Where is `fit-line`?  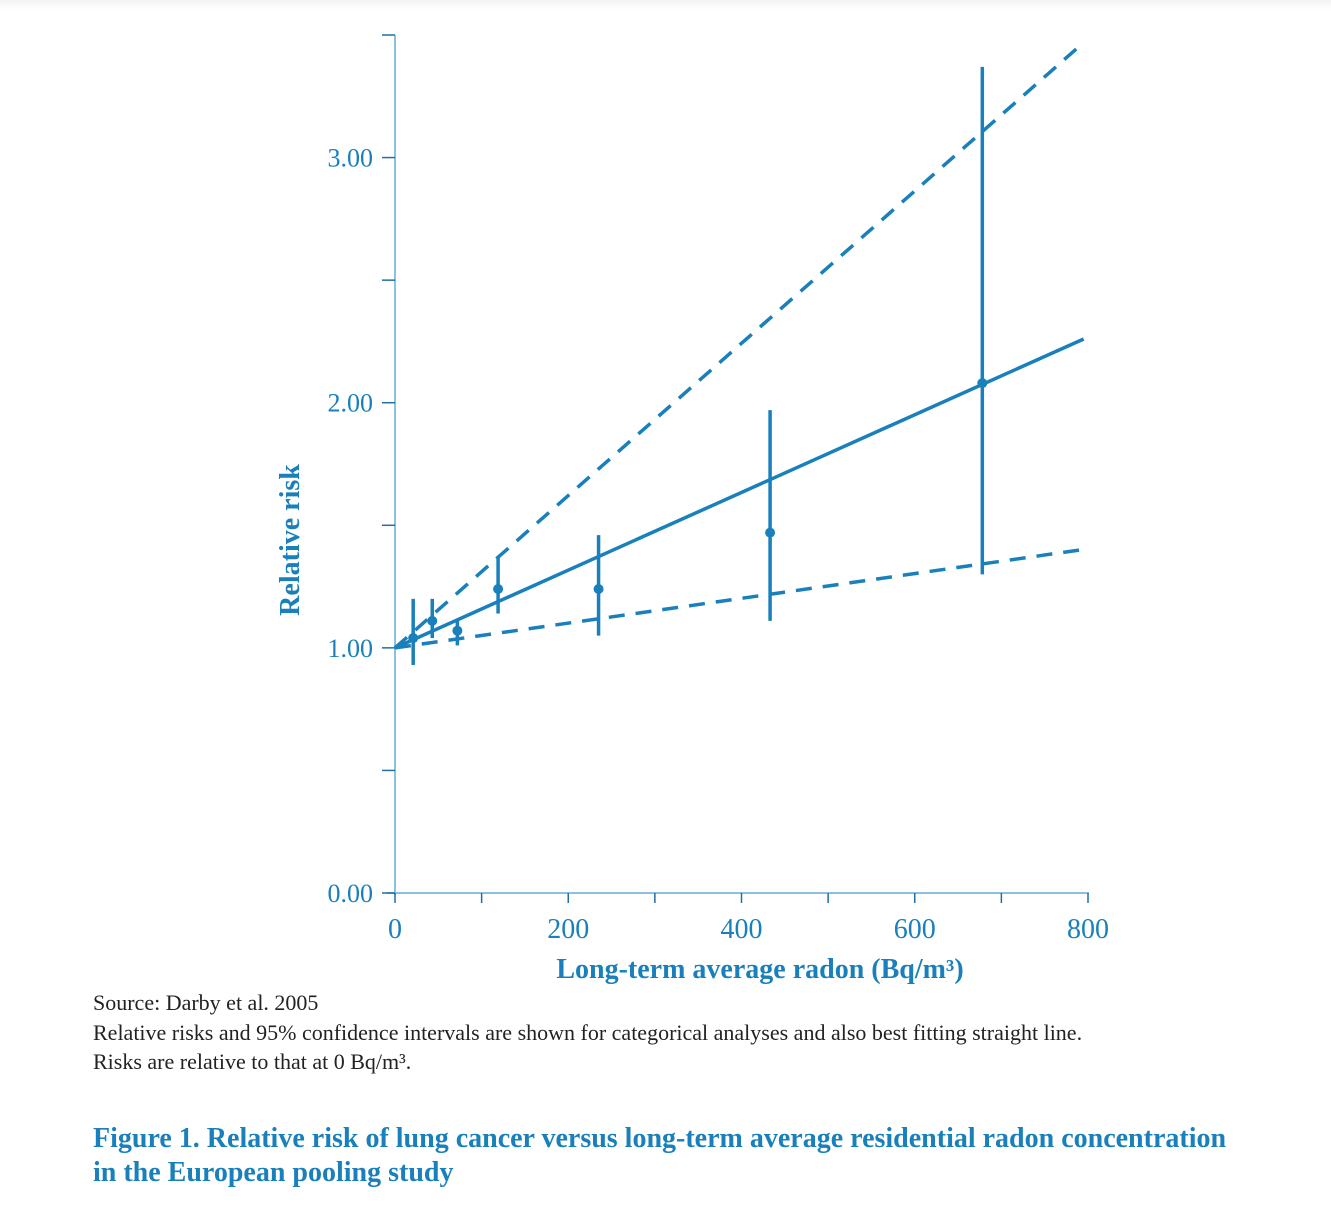
fit-line is located at coordinates (739, 493).